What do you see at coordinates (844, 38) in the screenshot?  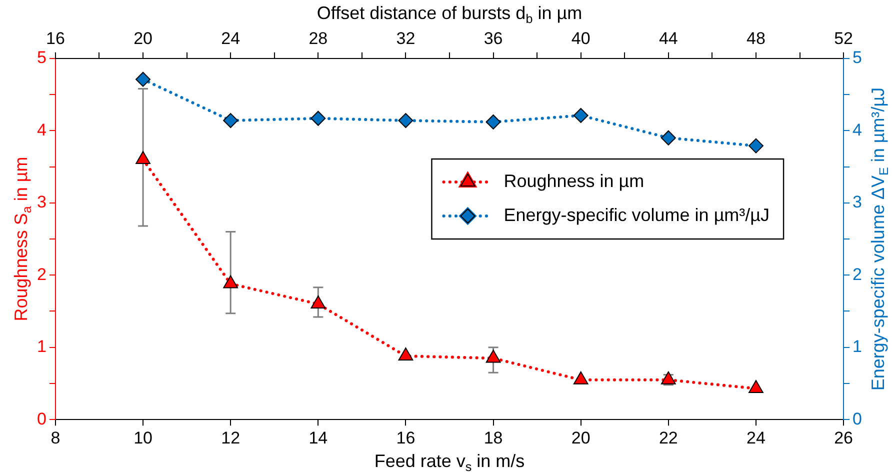 I see `x2-tick-label: 52` at bounding box center [844, 38].